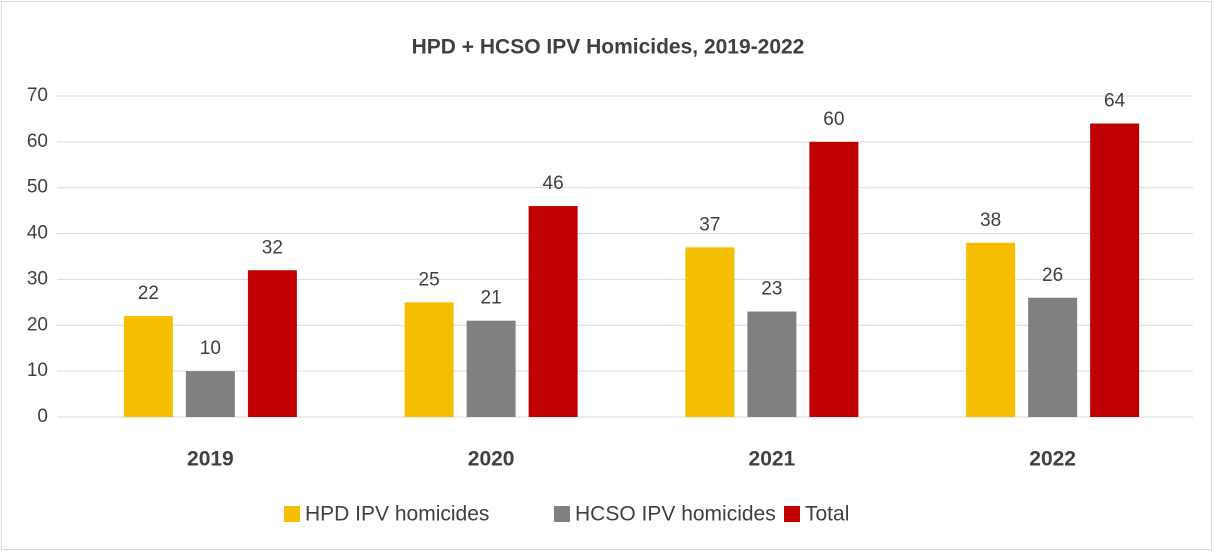  Describe the element at coordinates (37, 278) in the screenshot. I see `y-tick-label: 30` at that location.